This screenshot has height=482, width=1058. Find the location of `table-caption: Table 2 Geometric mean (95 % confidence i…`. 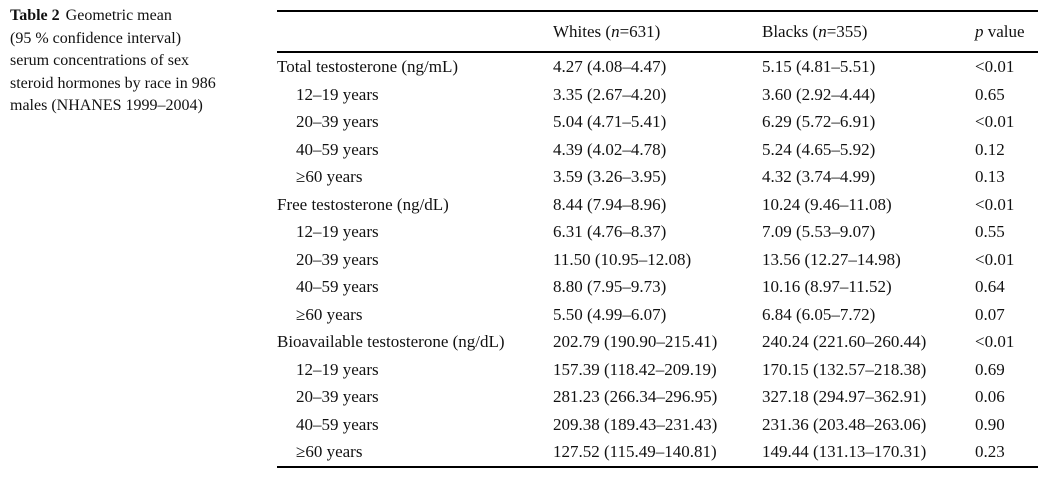

table-caption: Table 2 Geometric mean (95 % confidence i… is located at coordinates (141, 61).